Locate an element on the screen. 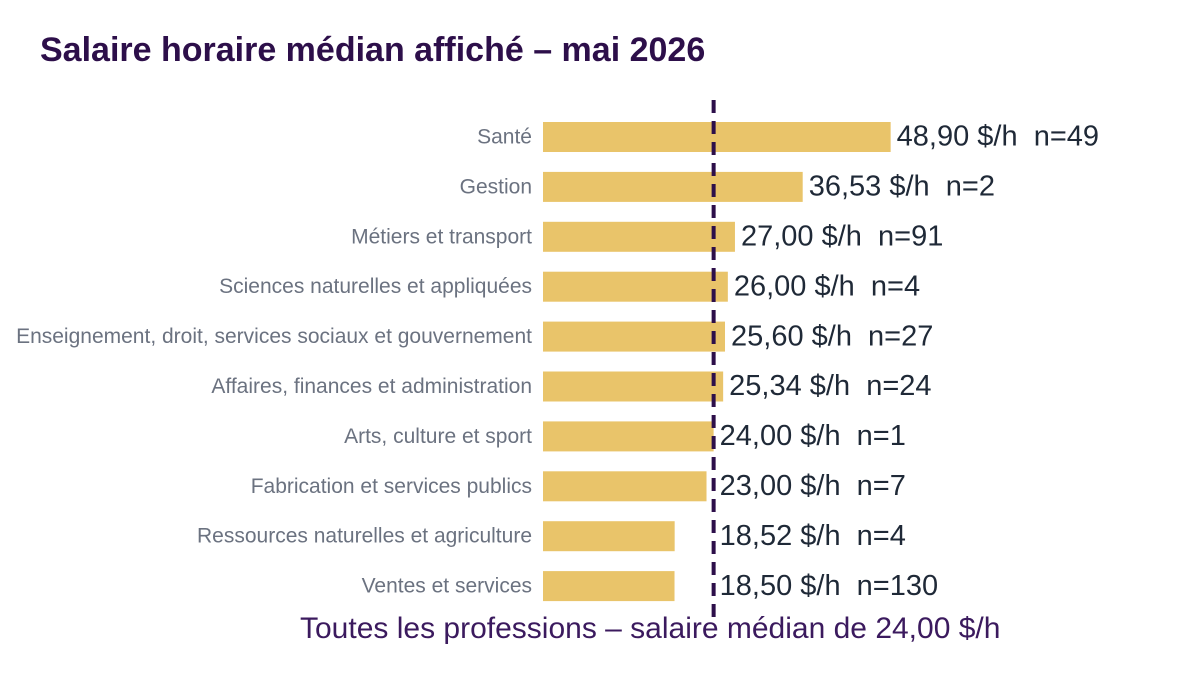 This screenshot has height=699, width=1180. value-label: 23,00 $/h n=7 is located at coordinates (813, 486).